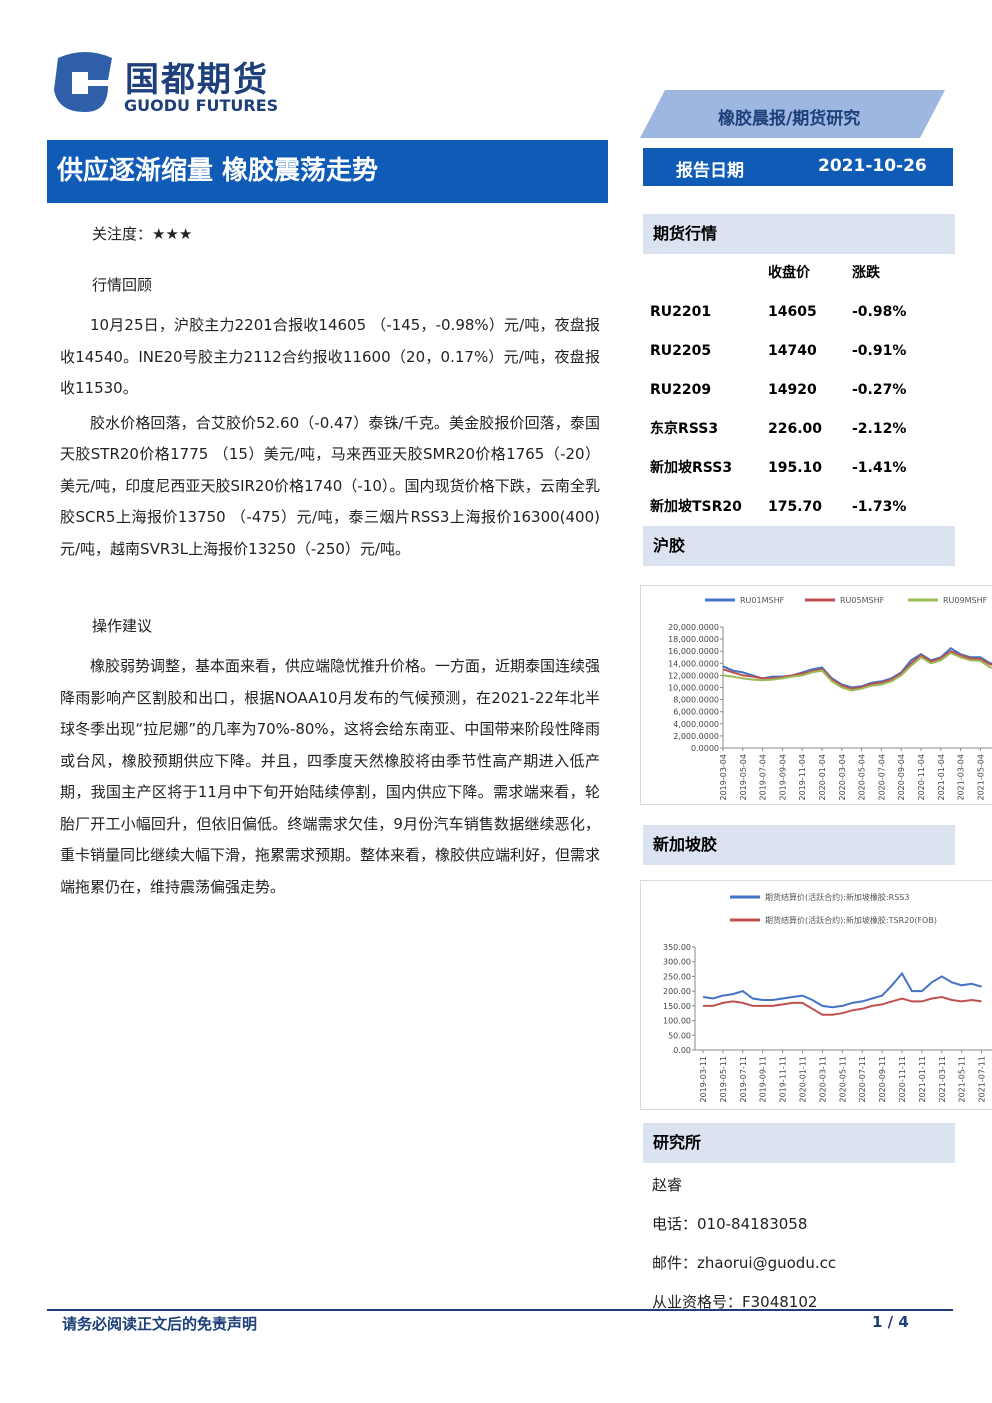  Describe the element at coordinates (902, 1079) in the screenshot. I see `x-tick-label: 2020-11-11` at that location.